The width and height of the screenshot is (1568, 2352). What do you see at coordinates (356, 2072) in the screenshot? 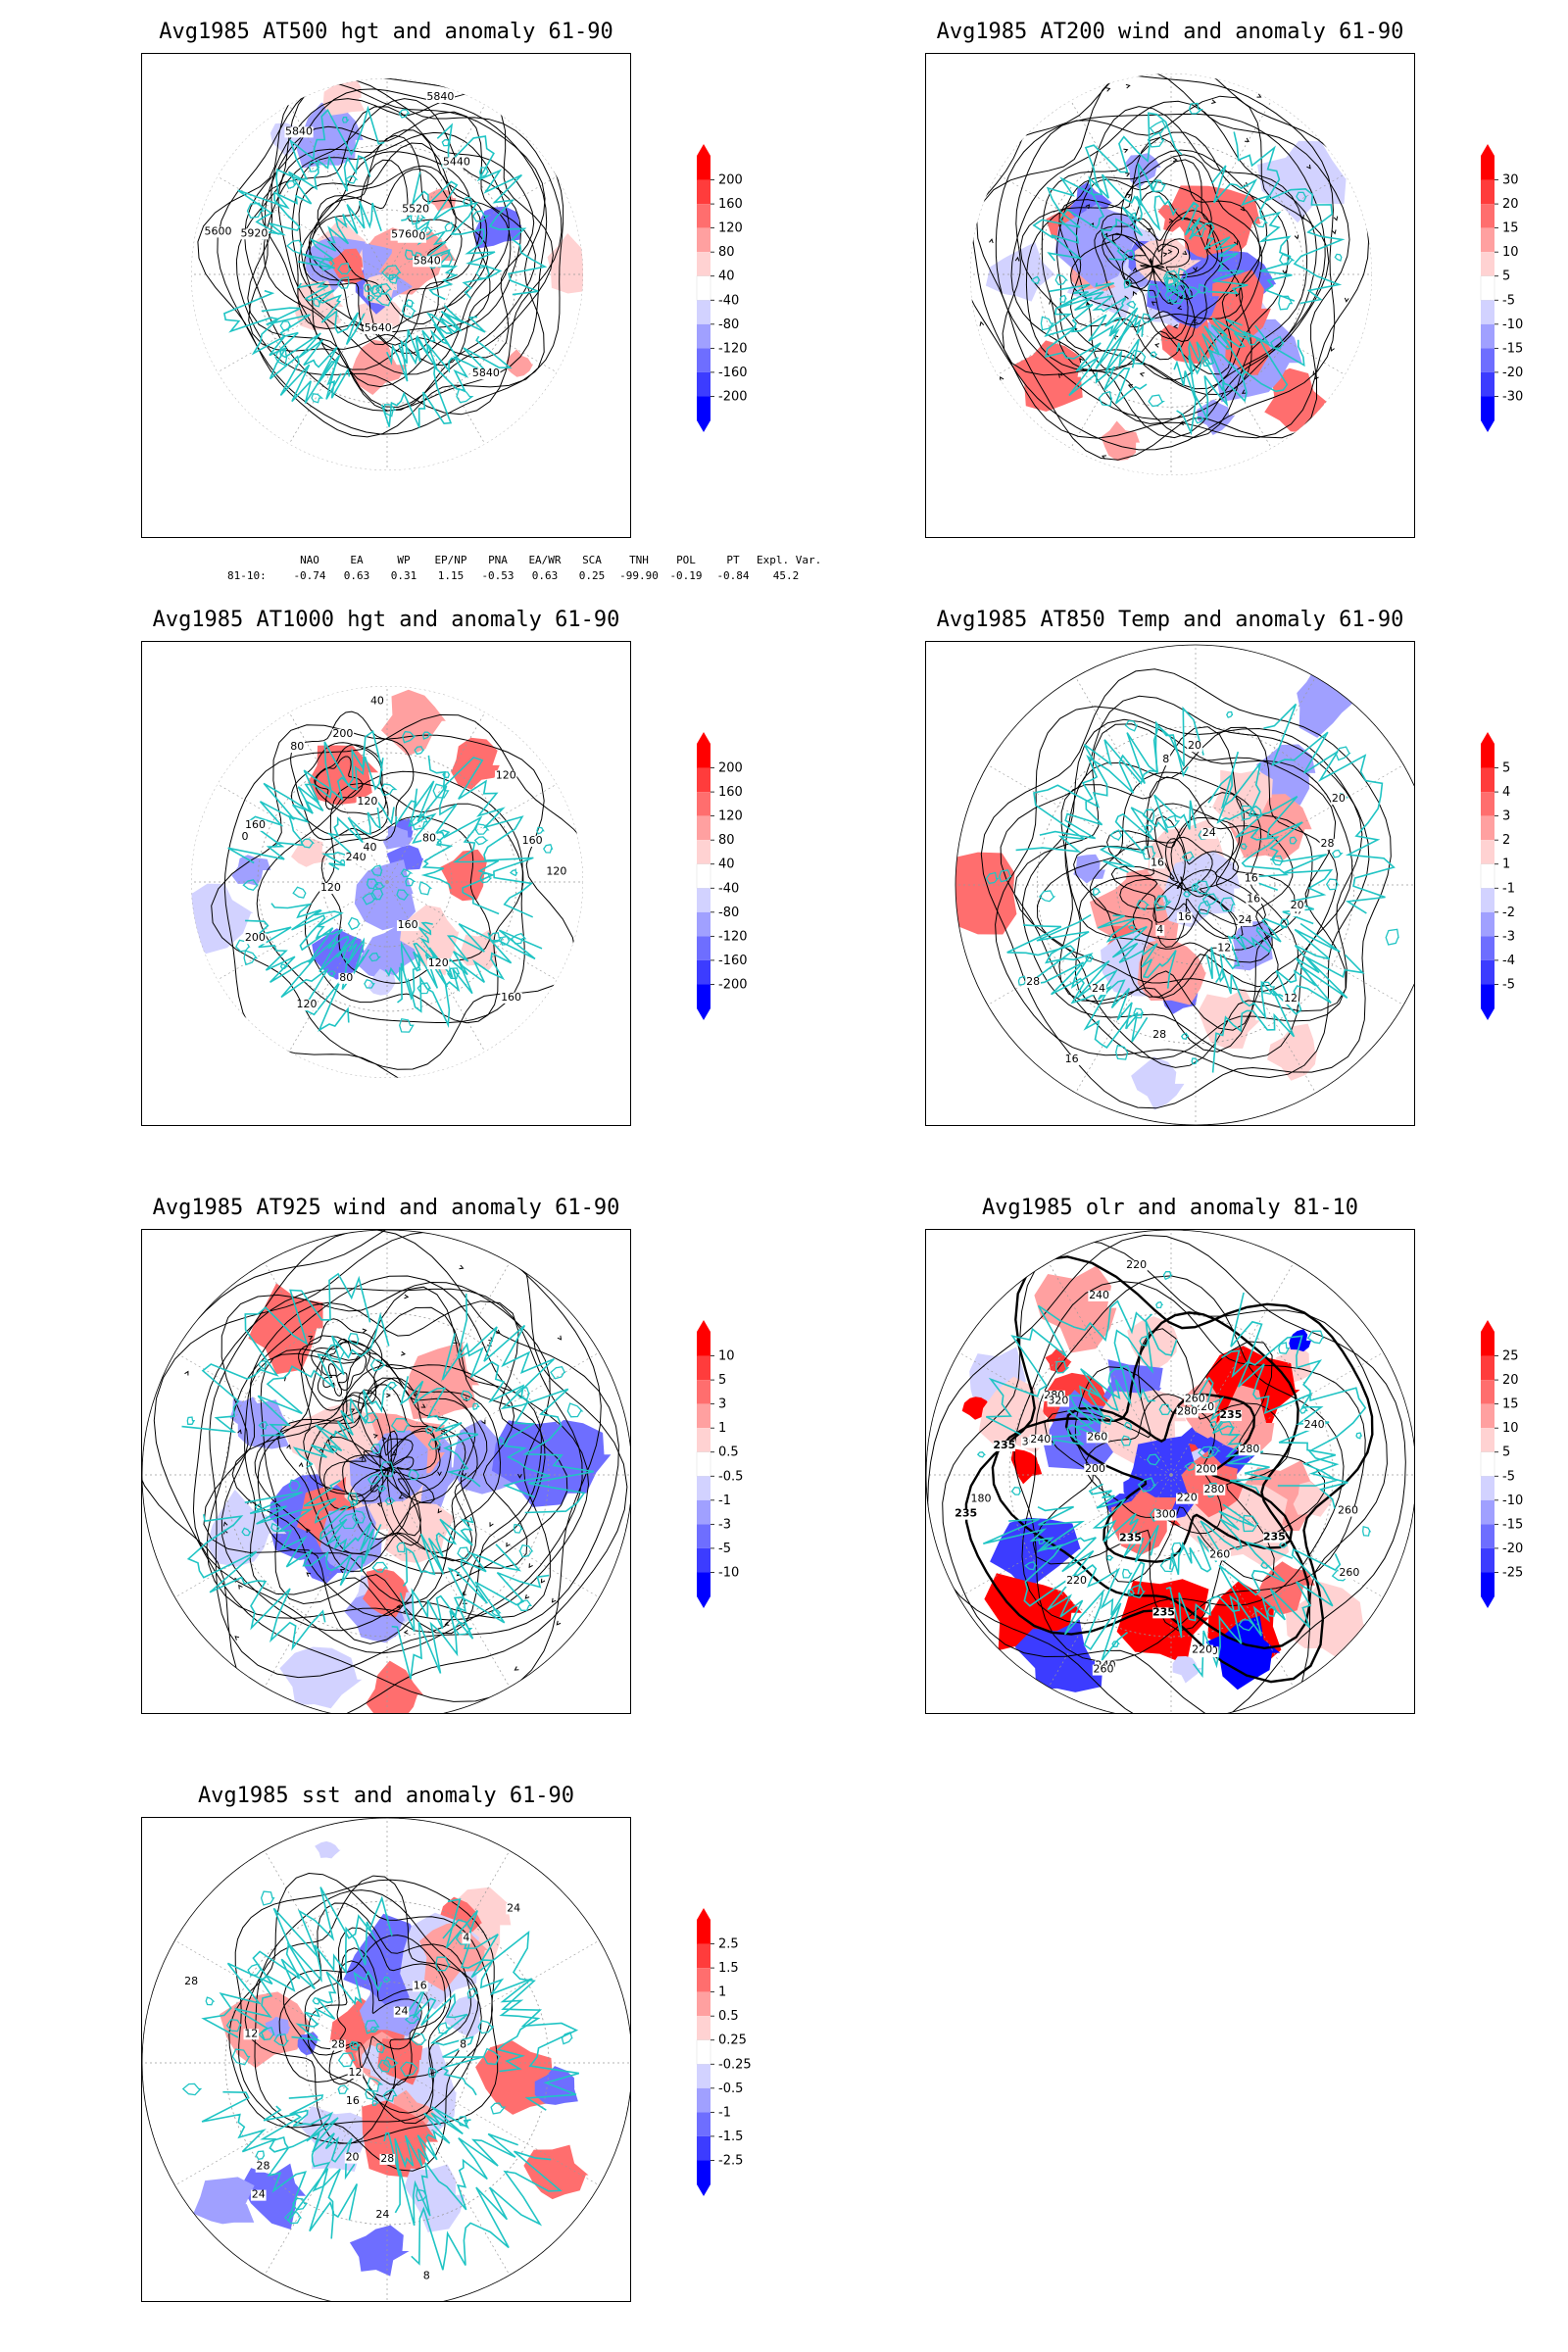
I see `contour-value-label: 12` at bounding box center [356, 2072].